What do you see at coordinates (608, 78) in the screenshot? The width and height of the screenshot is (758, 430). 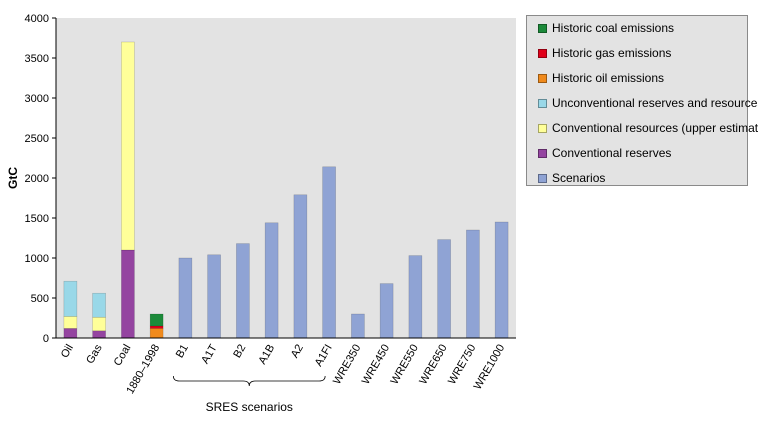 I see `legend-label: Historic oil emissions` at bounding box center [608, 78].